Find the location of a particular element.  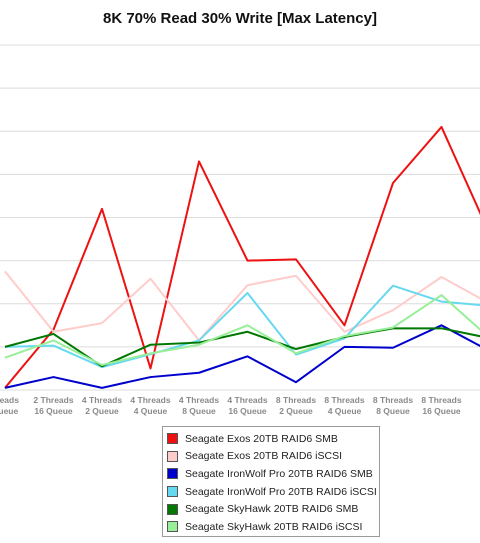

legend-item: Seagate SkyHawk 20TB RAID6 iSCSI is located at coordinates (273, 527).